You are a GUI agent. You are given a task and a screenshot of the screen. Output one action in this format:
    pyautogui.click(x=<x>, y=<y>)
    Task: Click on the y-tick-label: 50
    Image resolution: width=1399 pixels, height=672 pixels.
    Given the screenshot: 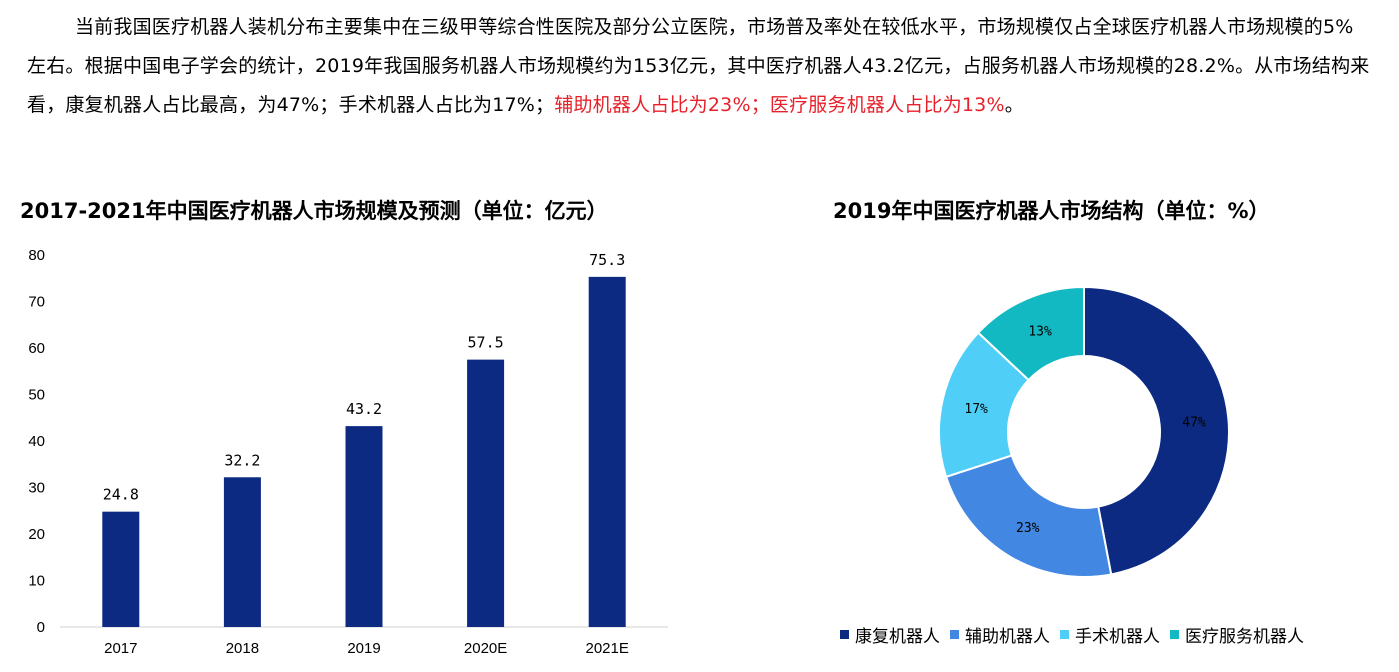 What is the action you would take?
    pyautogui.click(x=36, y=395)
    